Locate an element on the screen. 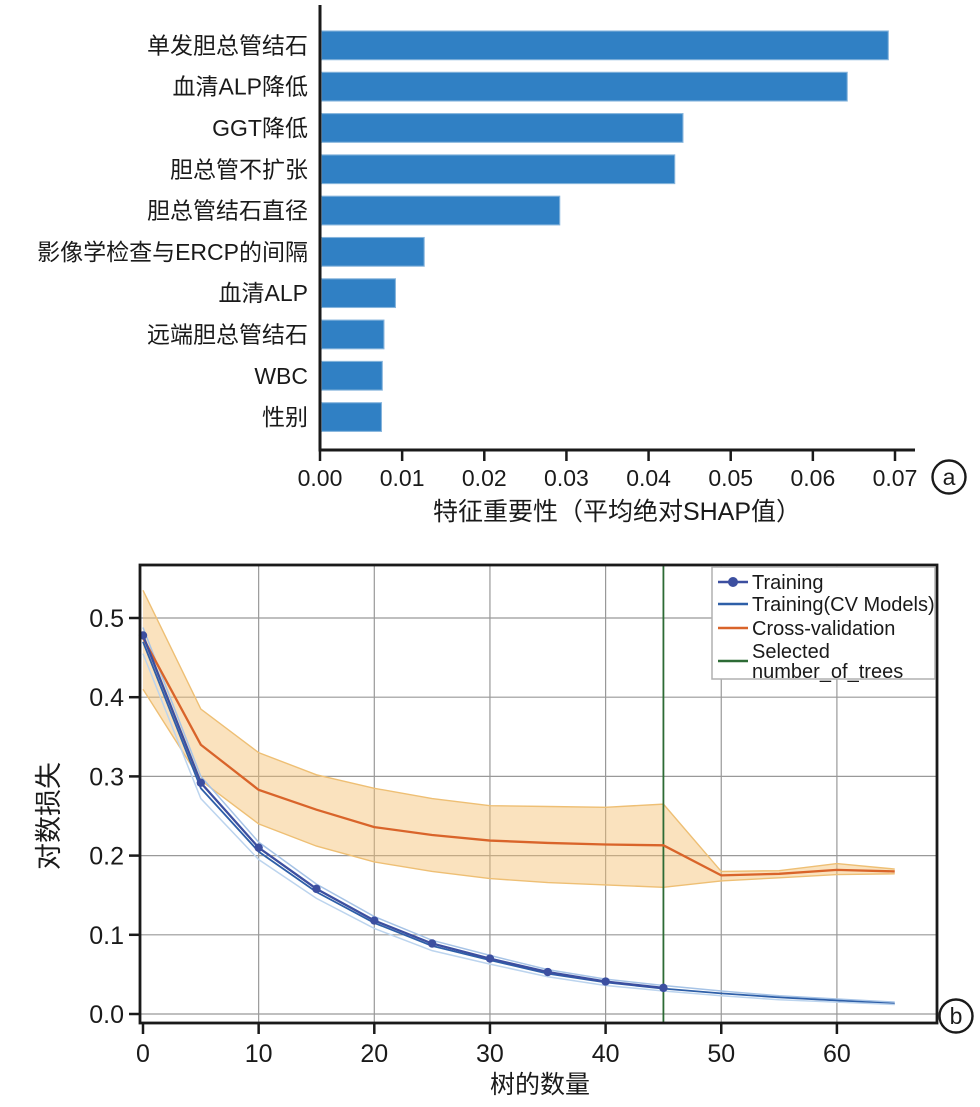  panel-a-badge-circle is located at coordinates (949, 477).